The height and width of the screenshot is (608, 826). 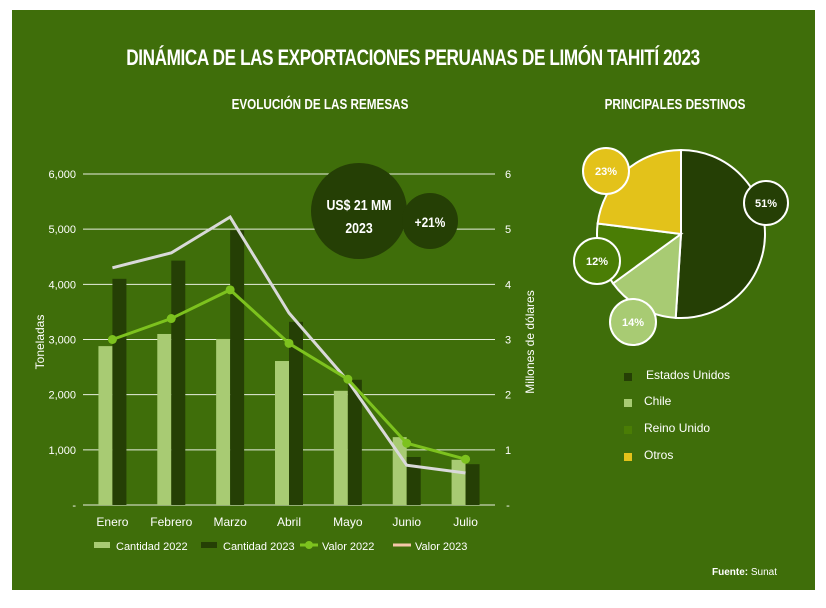 I want to click on y-tick-label: 2,000, so click(x=62, y=396).